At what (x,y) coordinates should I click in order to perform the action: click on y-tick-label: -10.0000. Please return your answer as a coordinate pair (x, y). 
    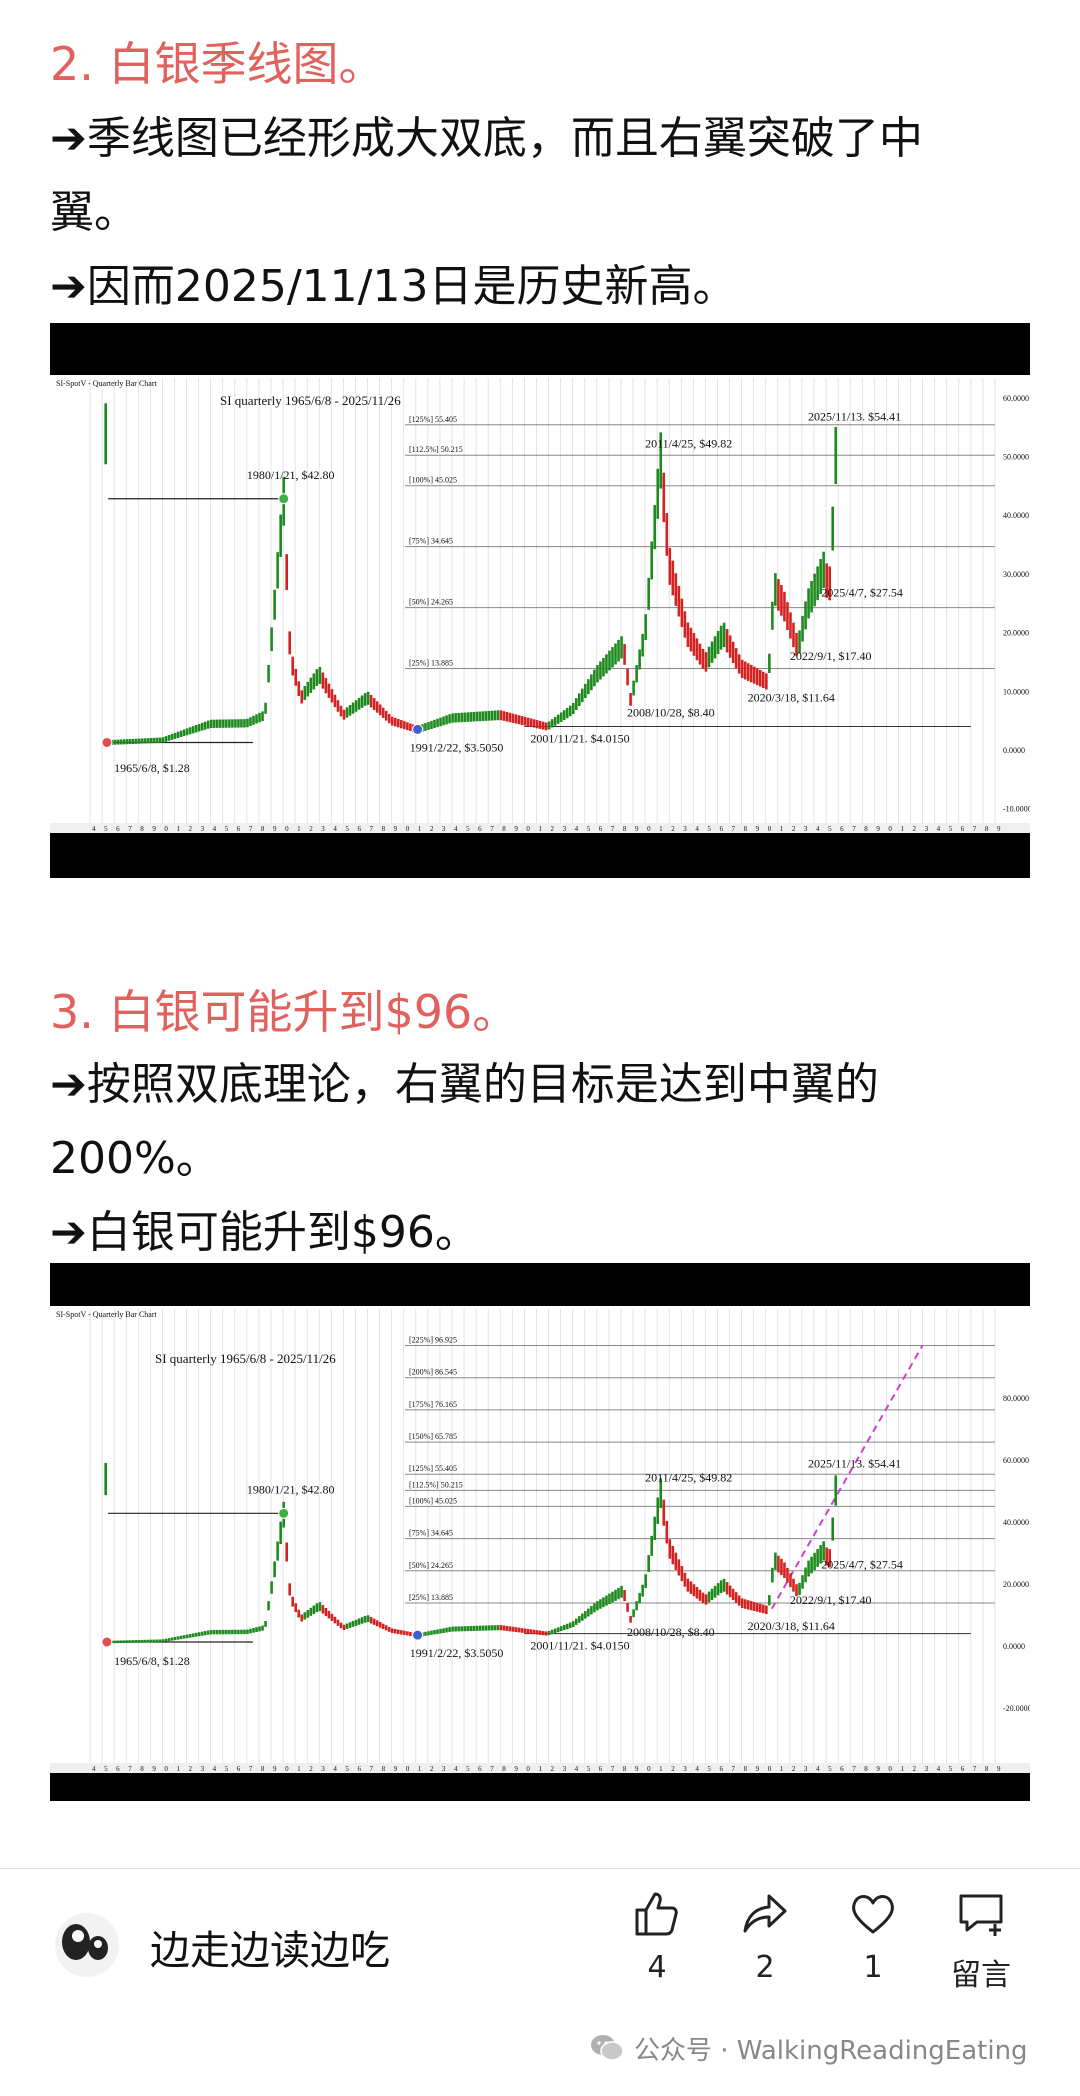
    Looking at the image, I should click on (1016, 809).